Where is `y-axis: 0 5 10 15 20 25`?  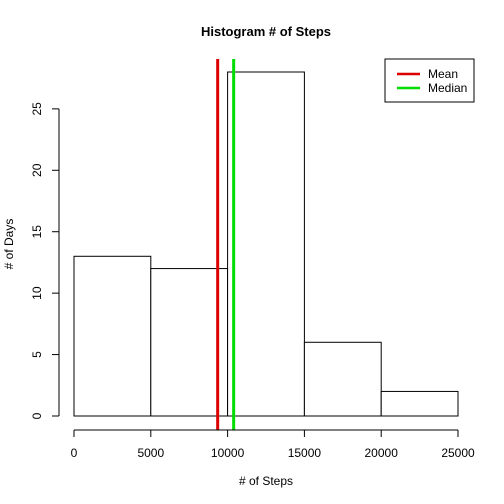 y-axis: 0 5 10 15 20 25 is located at coordinates (45, 260).